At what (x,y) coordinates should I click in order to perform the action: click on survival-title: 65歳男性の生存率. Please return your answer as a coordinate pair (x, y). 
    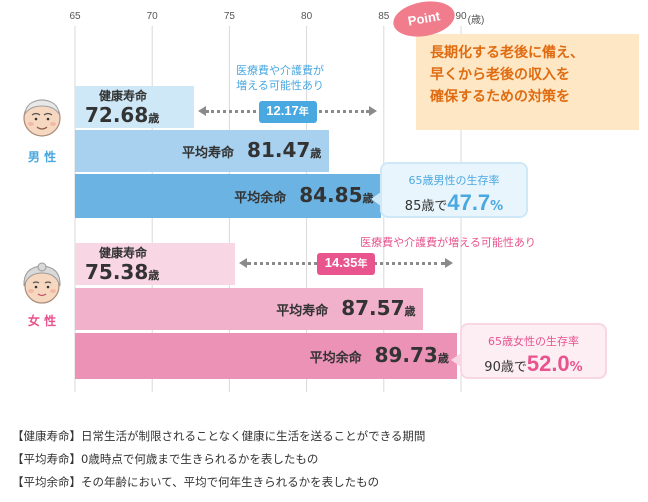
    Looking at the image, I should click on (454, 180).